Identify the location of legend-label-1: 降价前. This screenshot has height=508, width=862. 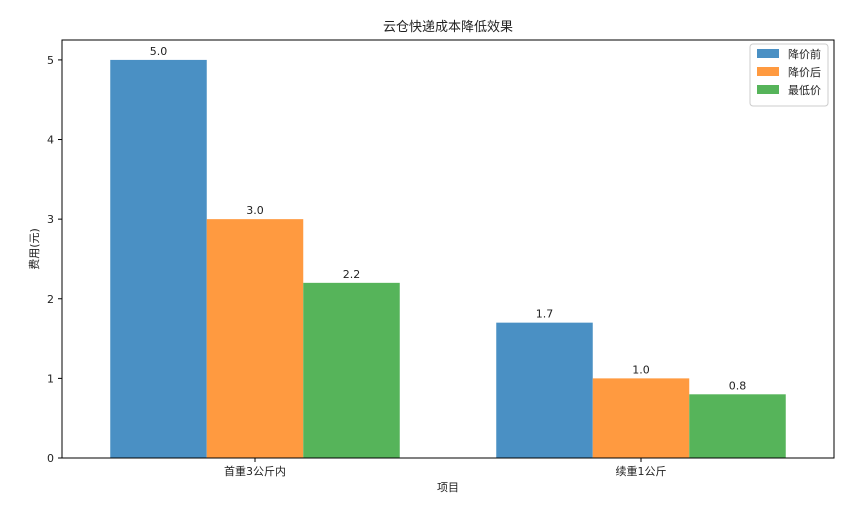
(804, 54).